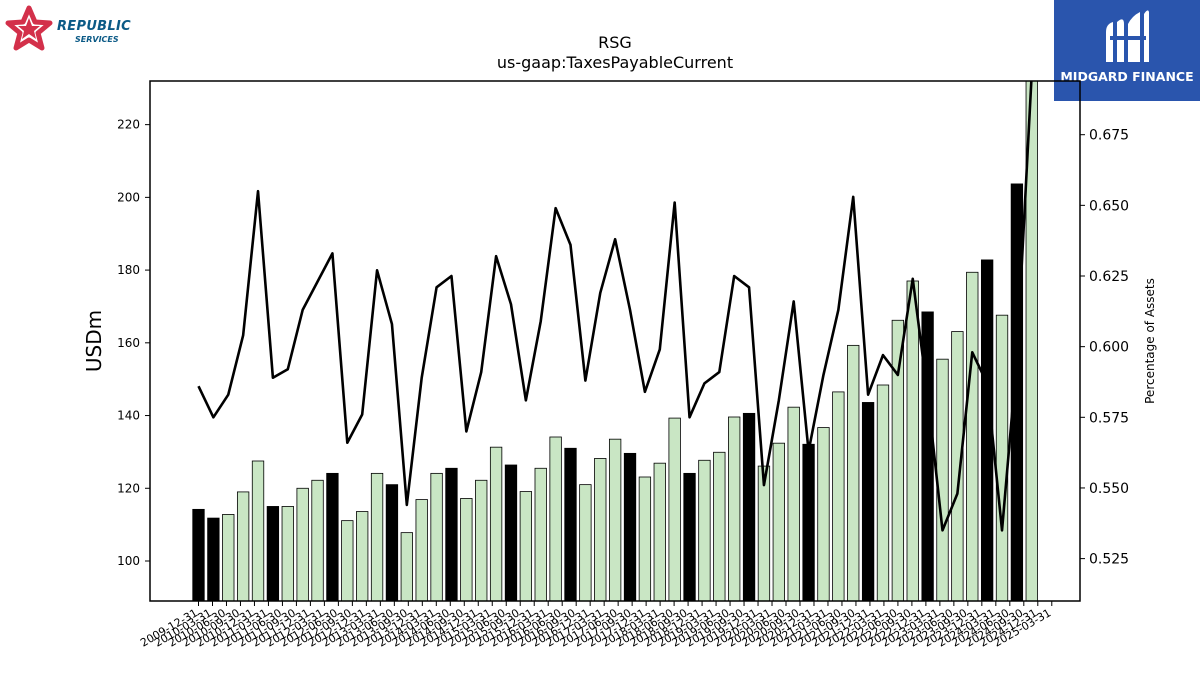 The width and height of the screenshot is (1200, 675). I want to click on y2-tick-label: 0.525, so click(1109, 560).